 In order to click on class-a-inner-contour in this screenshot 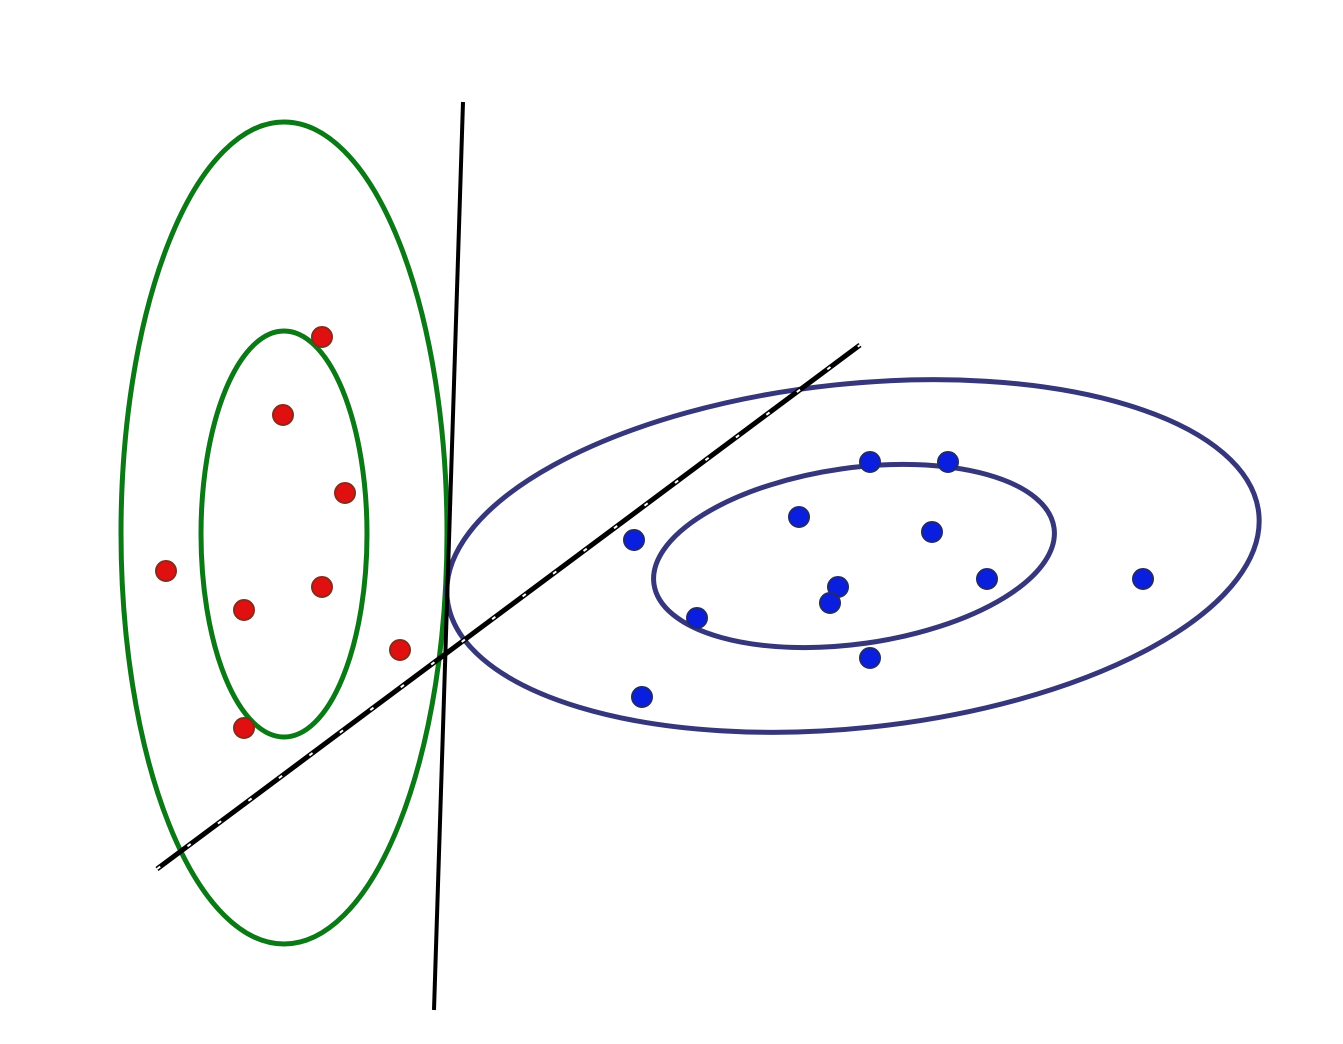, I will do `click(284, 534)`.